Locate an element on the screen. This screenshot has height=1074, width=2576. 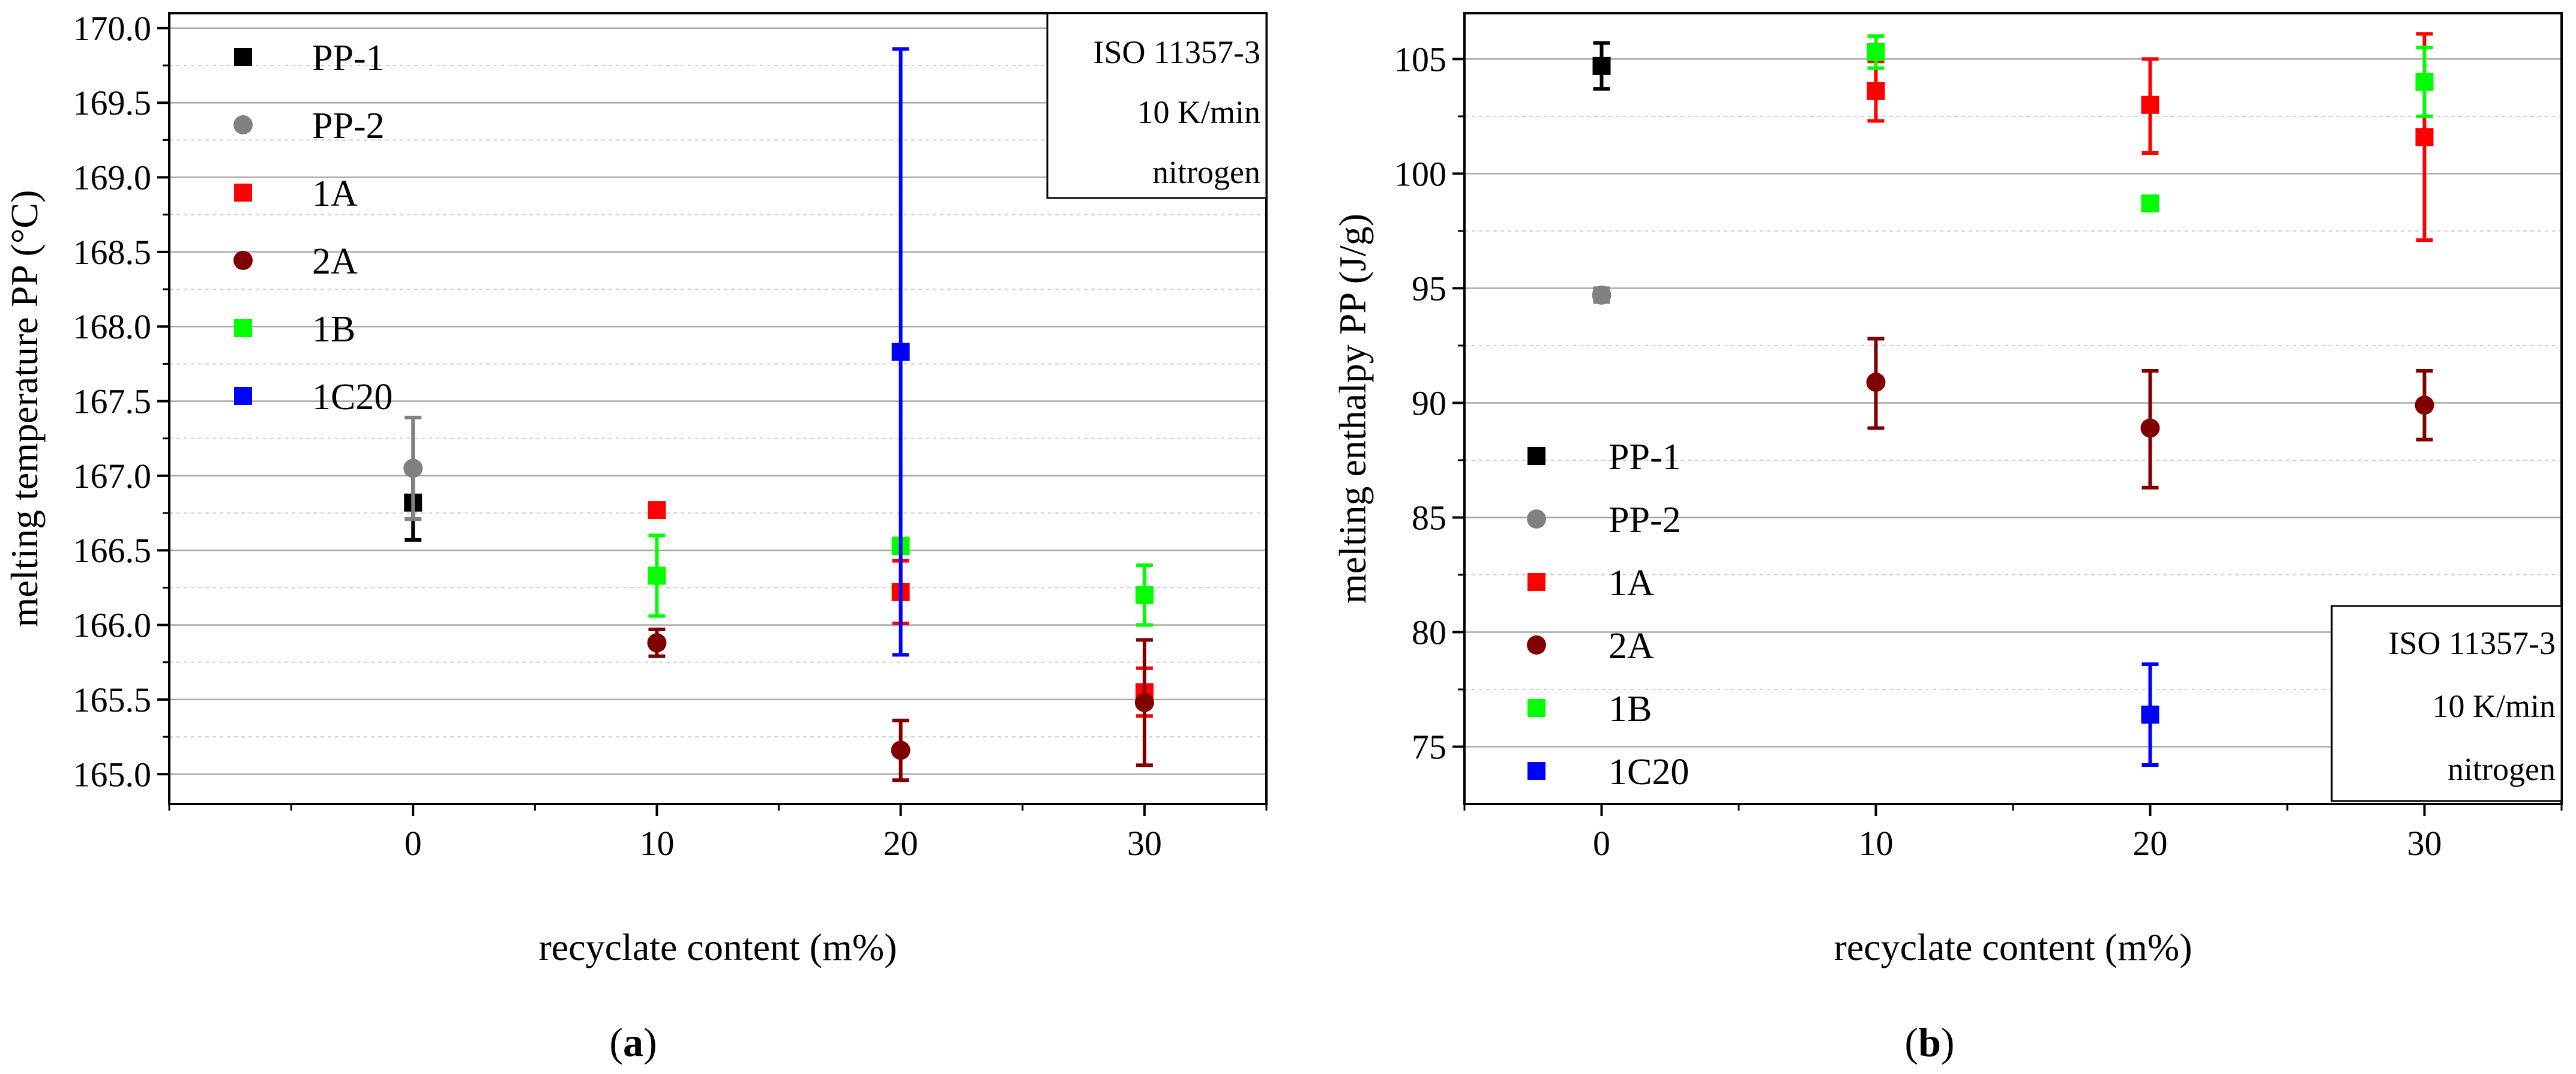
y-tick-label: 169.0 is located at coordinates (113, 178).